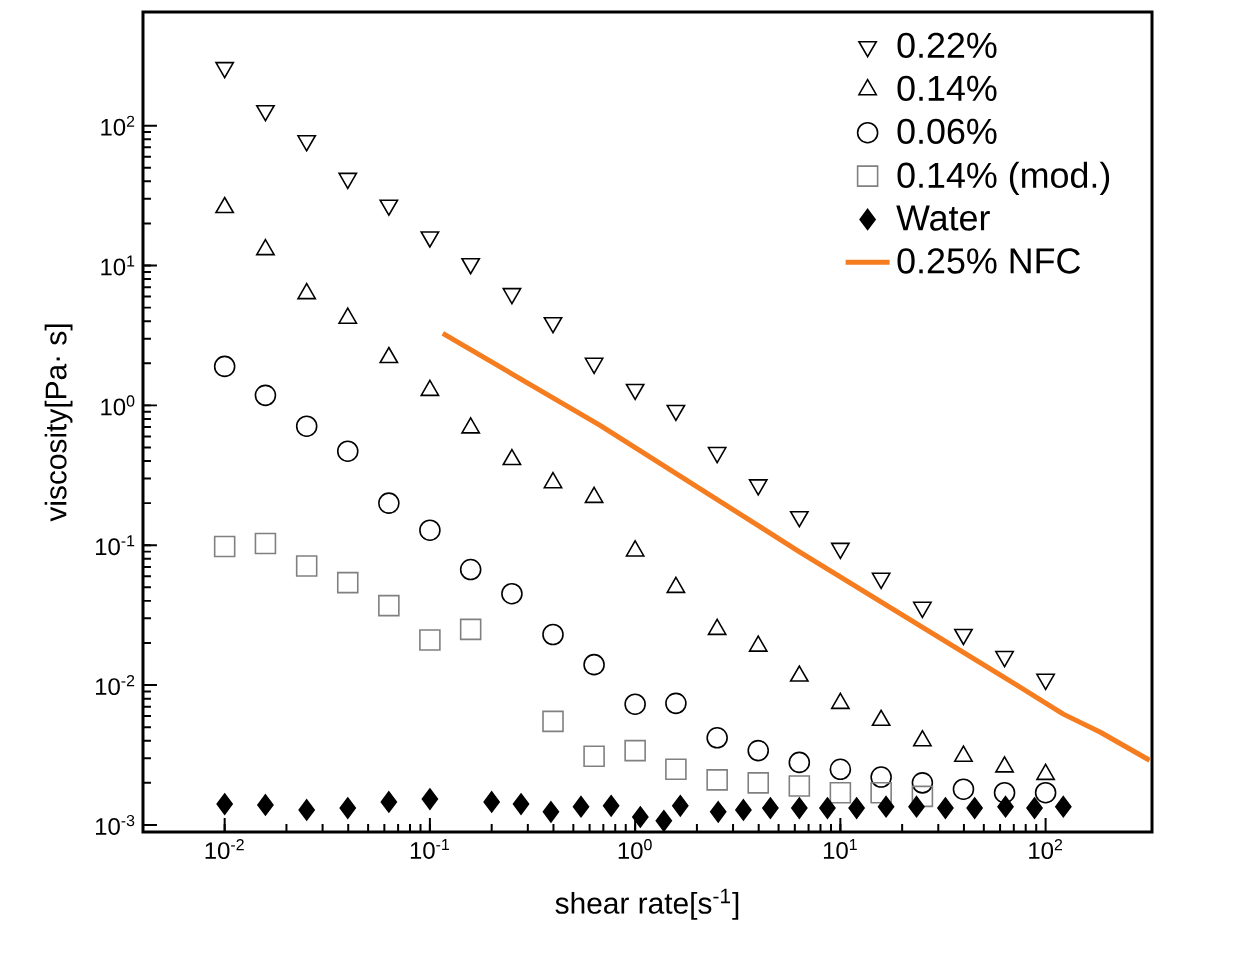 Image resolution: width=1242 pixels, height=971 pixels. I want to click on legend-label: Water, so click(943, 218).